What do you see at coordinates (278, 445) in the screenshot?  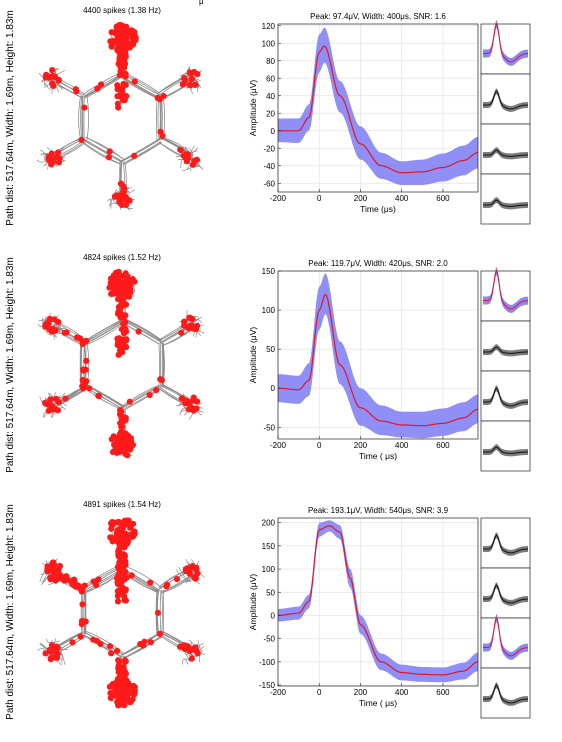 I see `x-tick-label: -200` at bounding box center [278, 445].